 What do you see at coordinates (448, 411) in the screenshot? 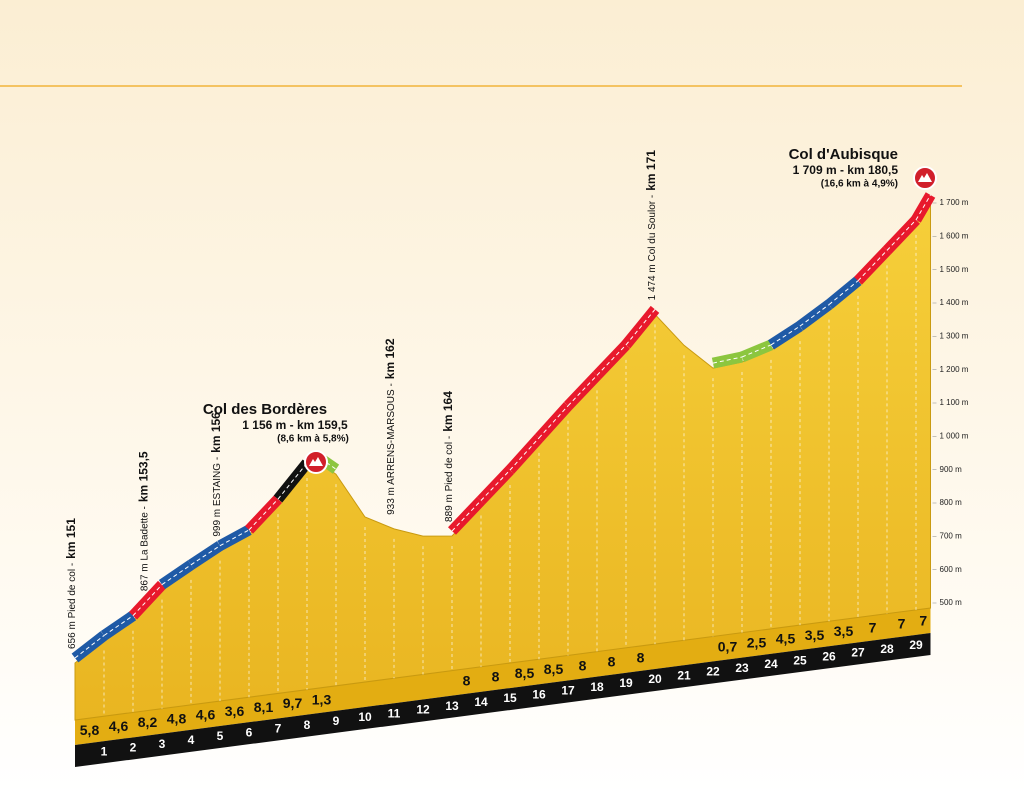
I see `annotation-km: km 164` at bounding box center [448, 411].